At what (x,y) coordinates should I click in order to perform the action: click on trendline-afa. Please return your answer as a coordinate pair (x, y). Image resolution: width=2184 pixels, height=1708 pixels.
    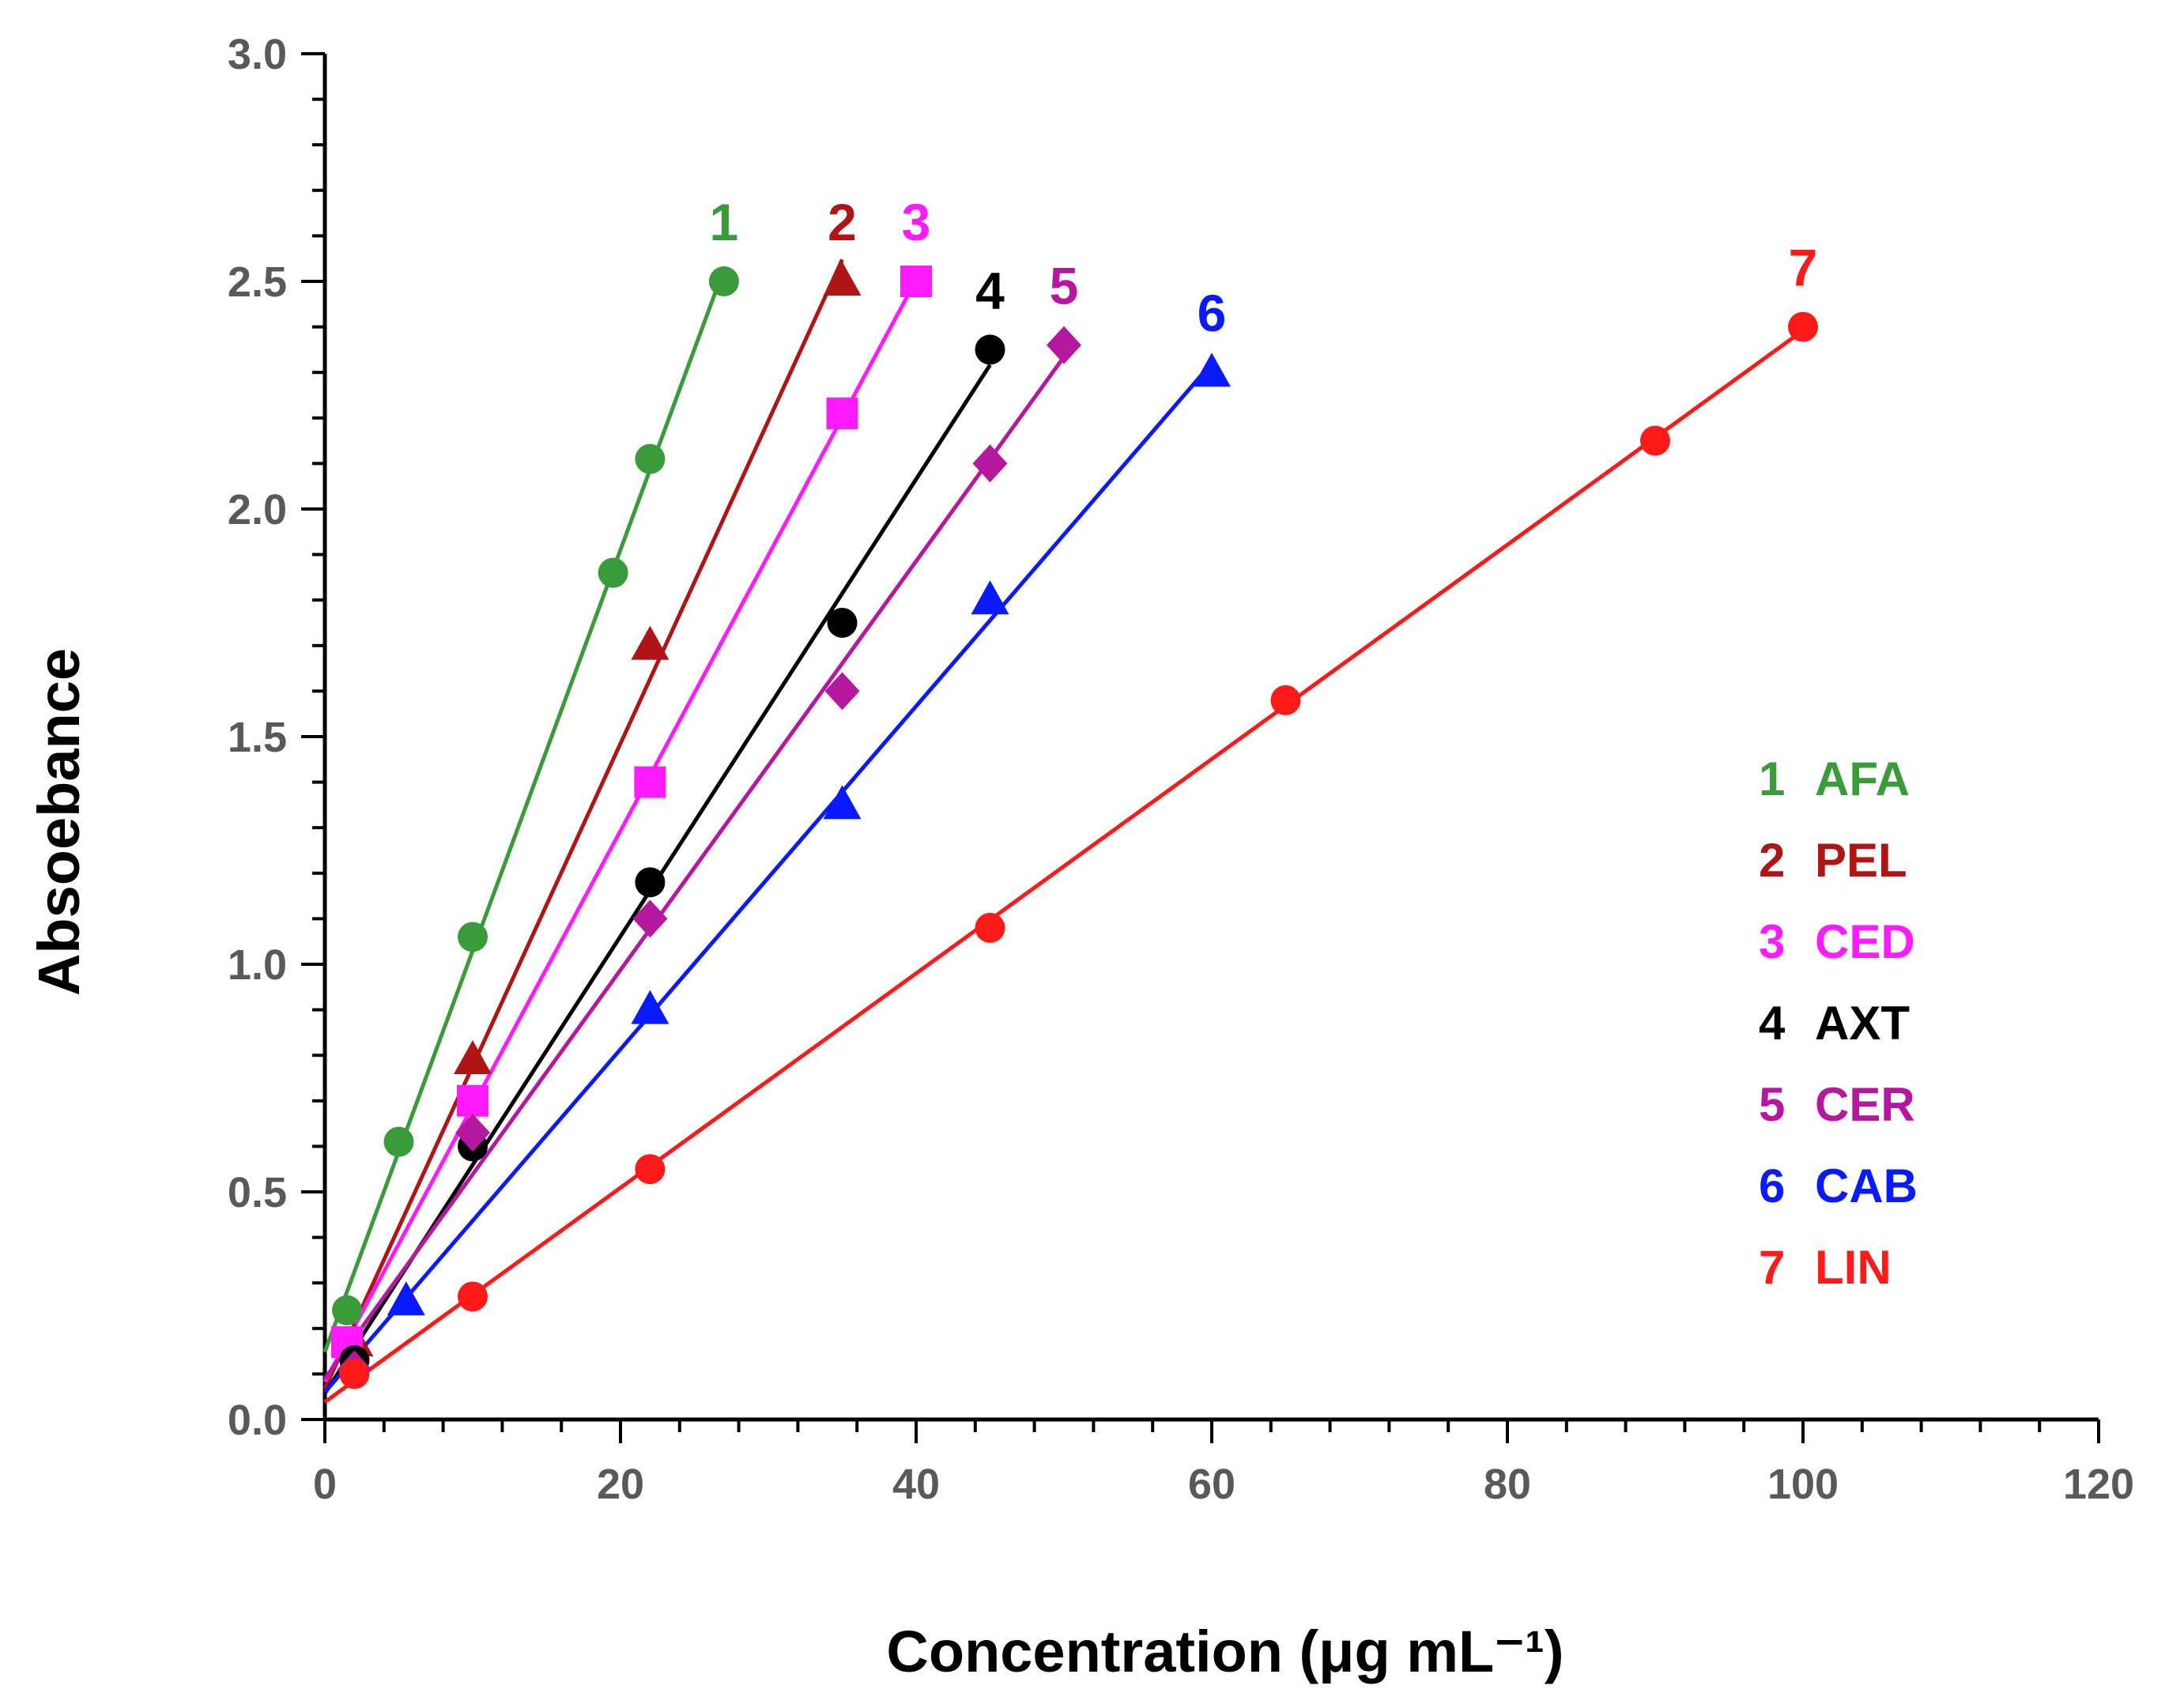
    Looking at the image, I should click on (524, 810).